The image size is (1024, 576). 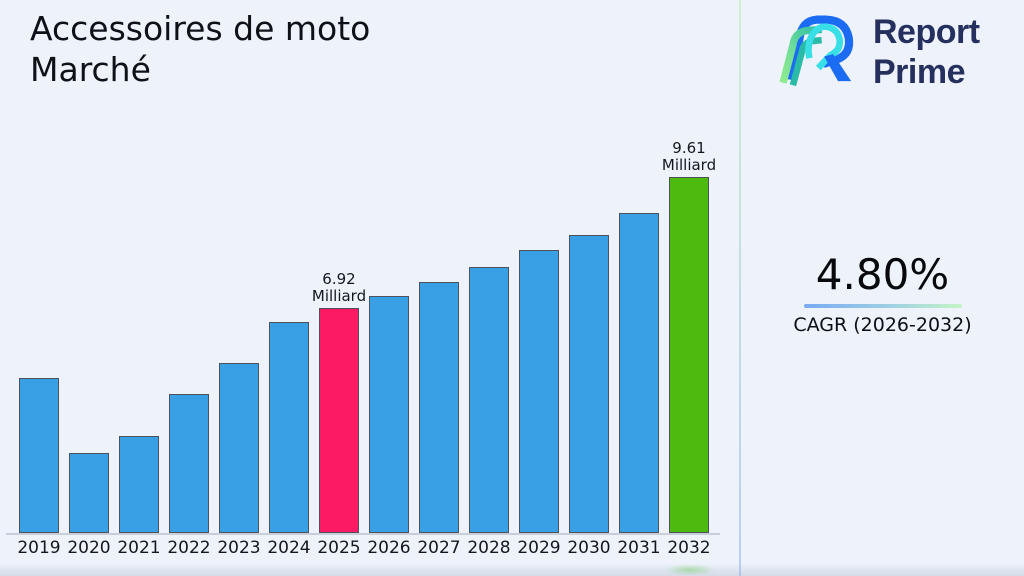 What do you see at coordinates (189, 463) in the screenshot?
I see `bar-2022` at bounding box center [189, 463].